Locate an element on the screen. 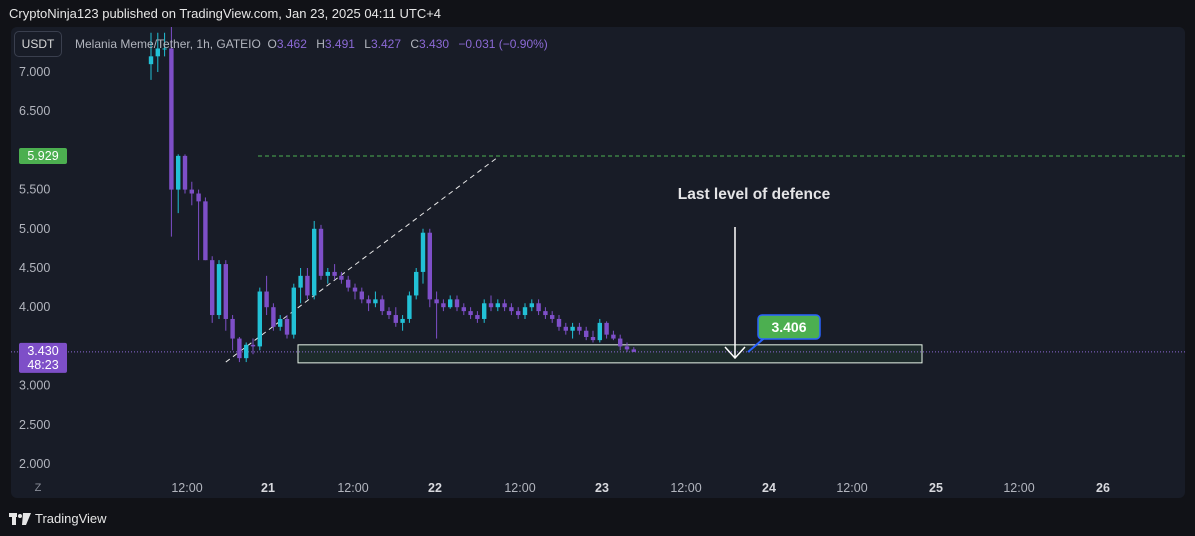  tradingview-logo: TradingView is located at coordinates (58, 518).